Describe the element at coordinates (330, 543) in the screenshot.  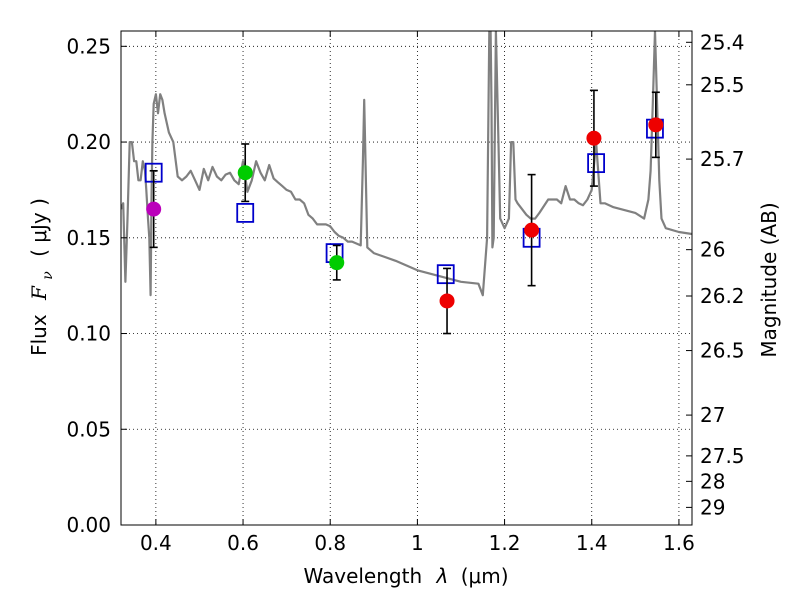
I see `x-tick-label: 0.8` at that location.